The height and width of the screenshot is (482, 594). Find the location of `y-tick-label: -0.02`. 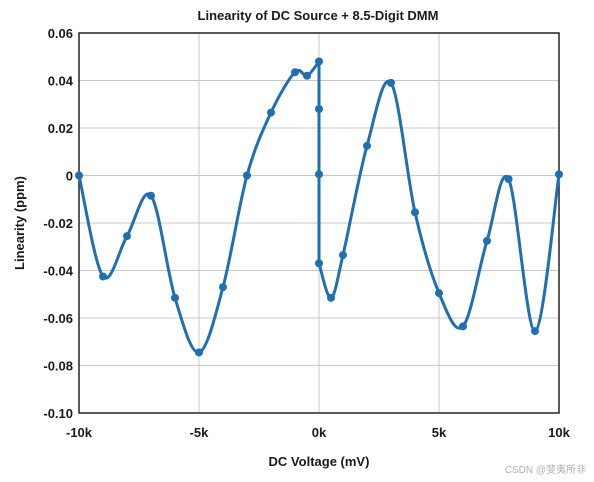

y-tick-label: -0.02 is located at coordinates (58, 223).